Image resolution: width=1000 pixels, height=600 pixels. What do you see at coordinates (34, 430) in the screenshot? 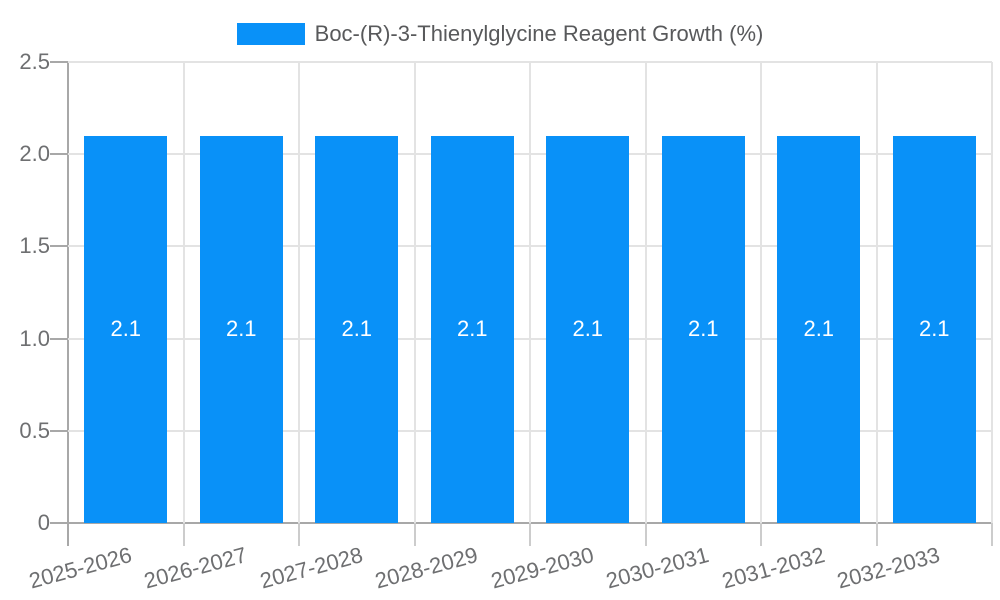
I see `y-axis-tick-label: 0.5` at bounding box center [34, 430].